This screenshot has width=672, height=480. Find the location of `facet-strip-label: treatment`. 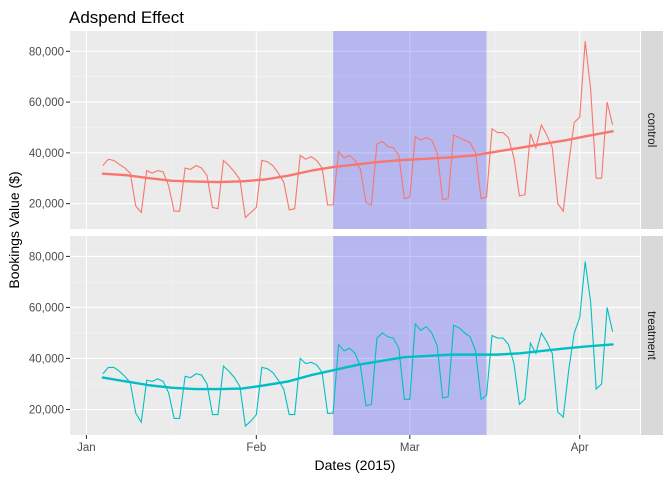

facet-strip-label: treatment is located at coordinates (651, 335).